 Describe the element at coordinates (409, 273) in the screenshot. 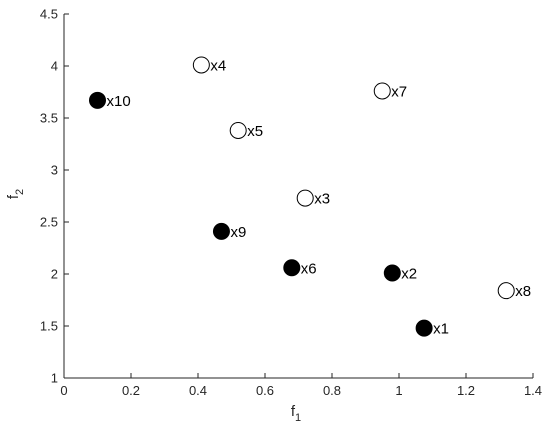

I see `point-label-x2: x2` at that location.